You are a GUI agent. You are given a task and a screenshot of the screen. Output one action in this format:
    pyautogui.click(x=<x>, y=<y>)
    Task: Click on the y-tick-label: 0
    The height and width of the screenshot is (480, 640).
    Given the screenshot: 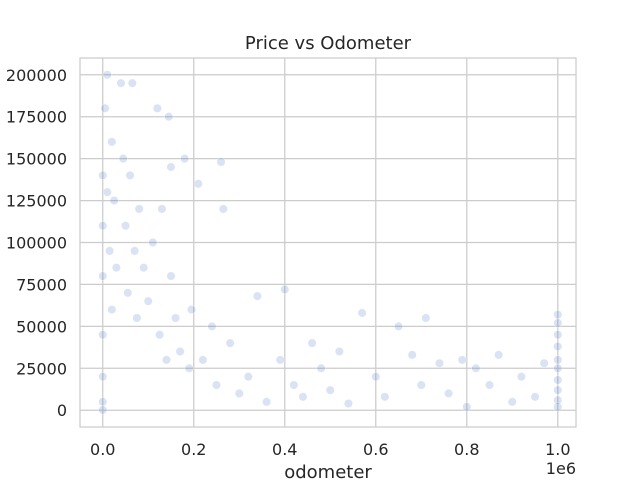 What is the action you would take?
    pyautogui.click(x=62, y=410)
    